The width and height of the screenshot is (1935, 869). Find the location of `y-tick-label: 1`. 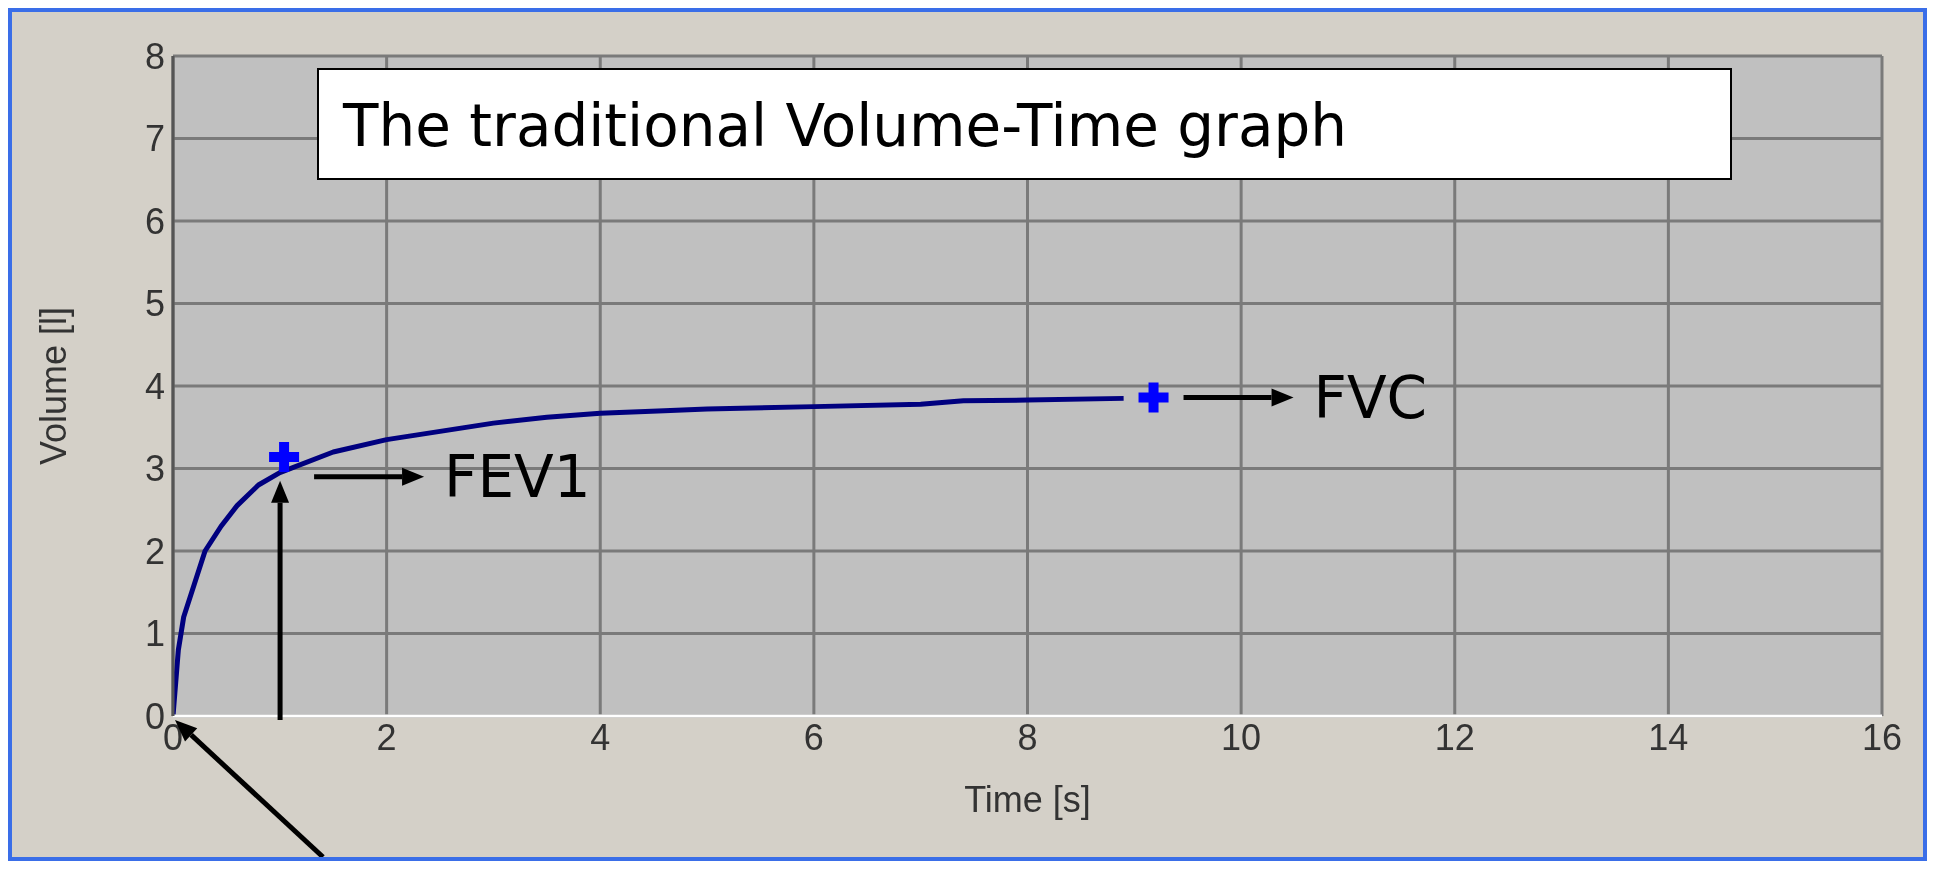

y-tick-label: 1 is located at coordinates (154, 634).